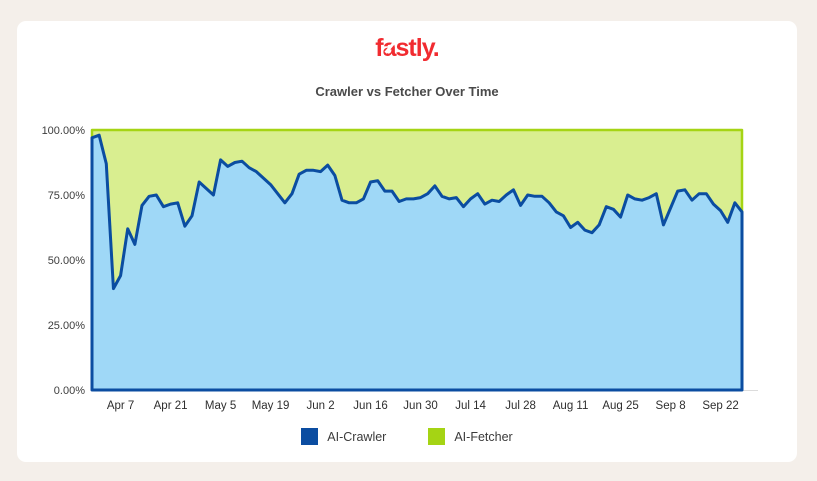 Image resolution: width=817 pixels, height=481 pixels. Describe the element at coordinates (67, 326) in the screenshot. I see `y-axis-tick-label: 25.00%` at that location.